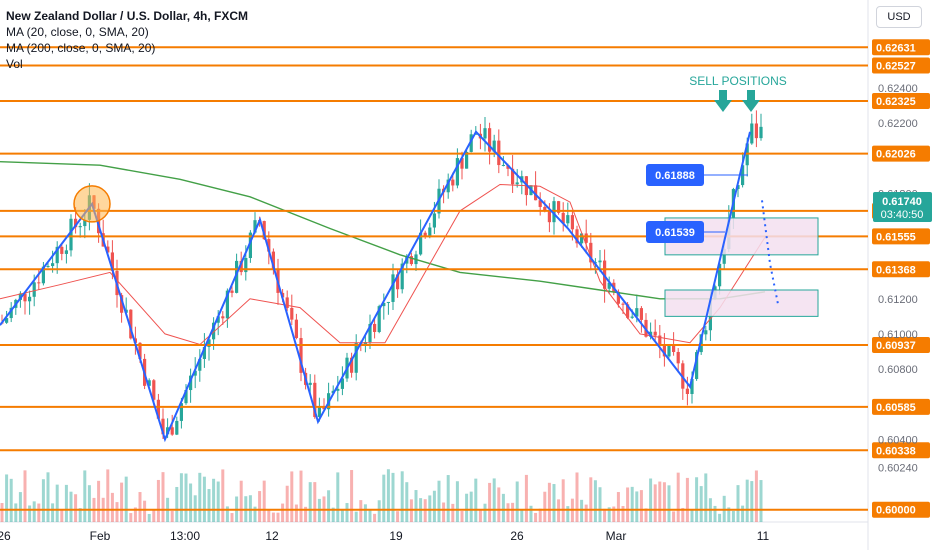 This screenshot has width=932, height=550. What do you see at coordinates (14, 64) in the screenshot?
I see `volume-legend: Vol` at bounding box center [14, 64].